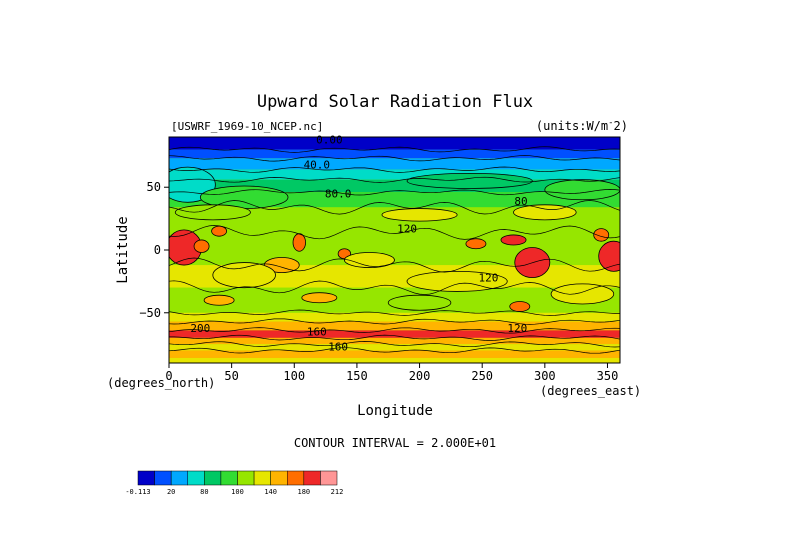  I want to click on x-tick-label: 150, so click(357, 376).